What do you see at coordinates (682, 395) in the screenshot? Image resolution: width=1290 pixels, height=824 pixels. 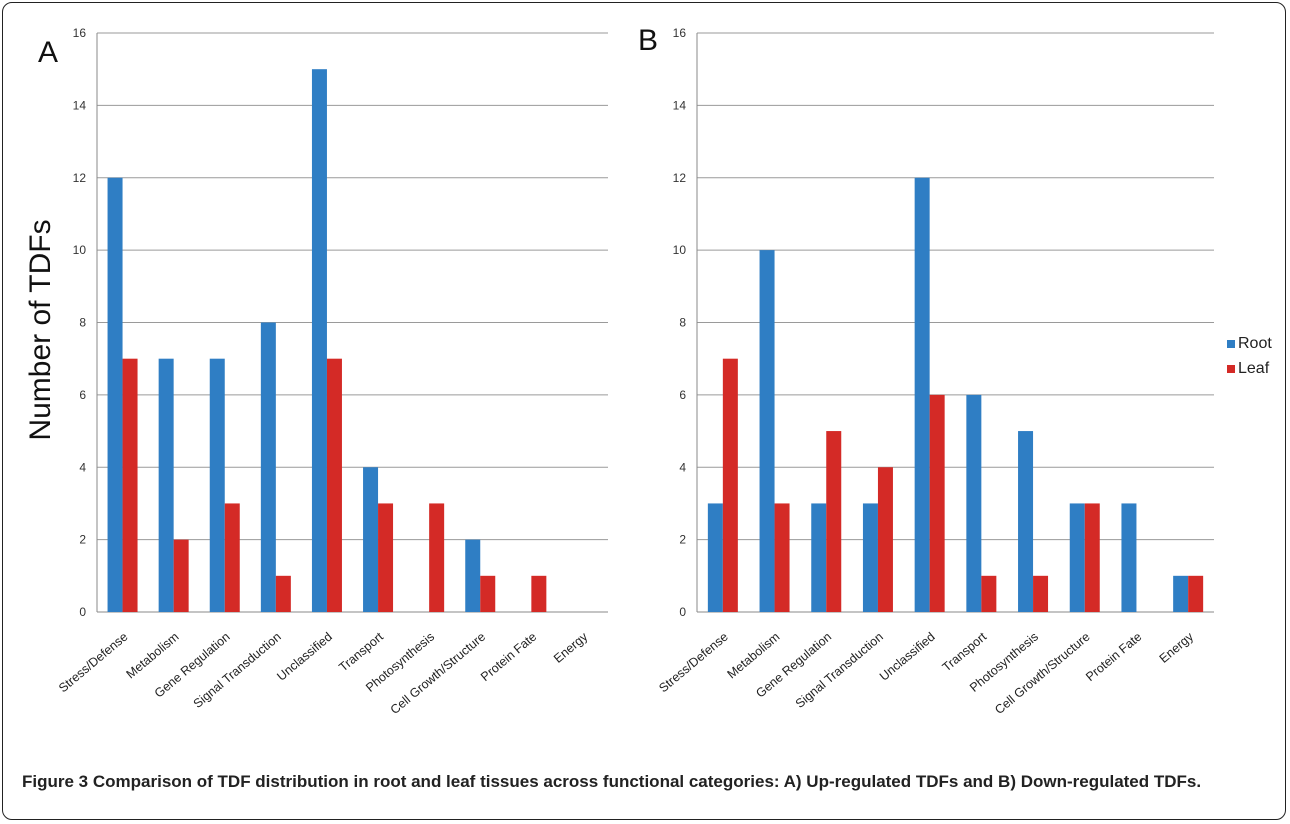 I see `panel-b-y-tick-label: 6` at bounding box center [682, 395].